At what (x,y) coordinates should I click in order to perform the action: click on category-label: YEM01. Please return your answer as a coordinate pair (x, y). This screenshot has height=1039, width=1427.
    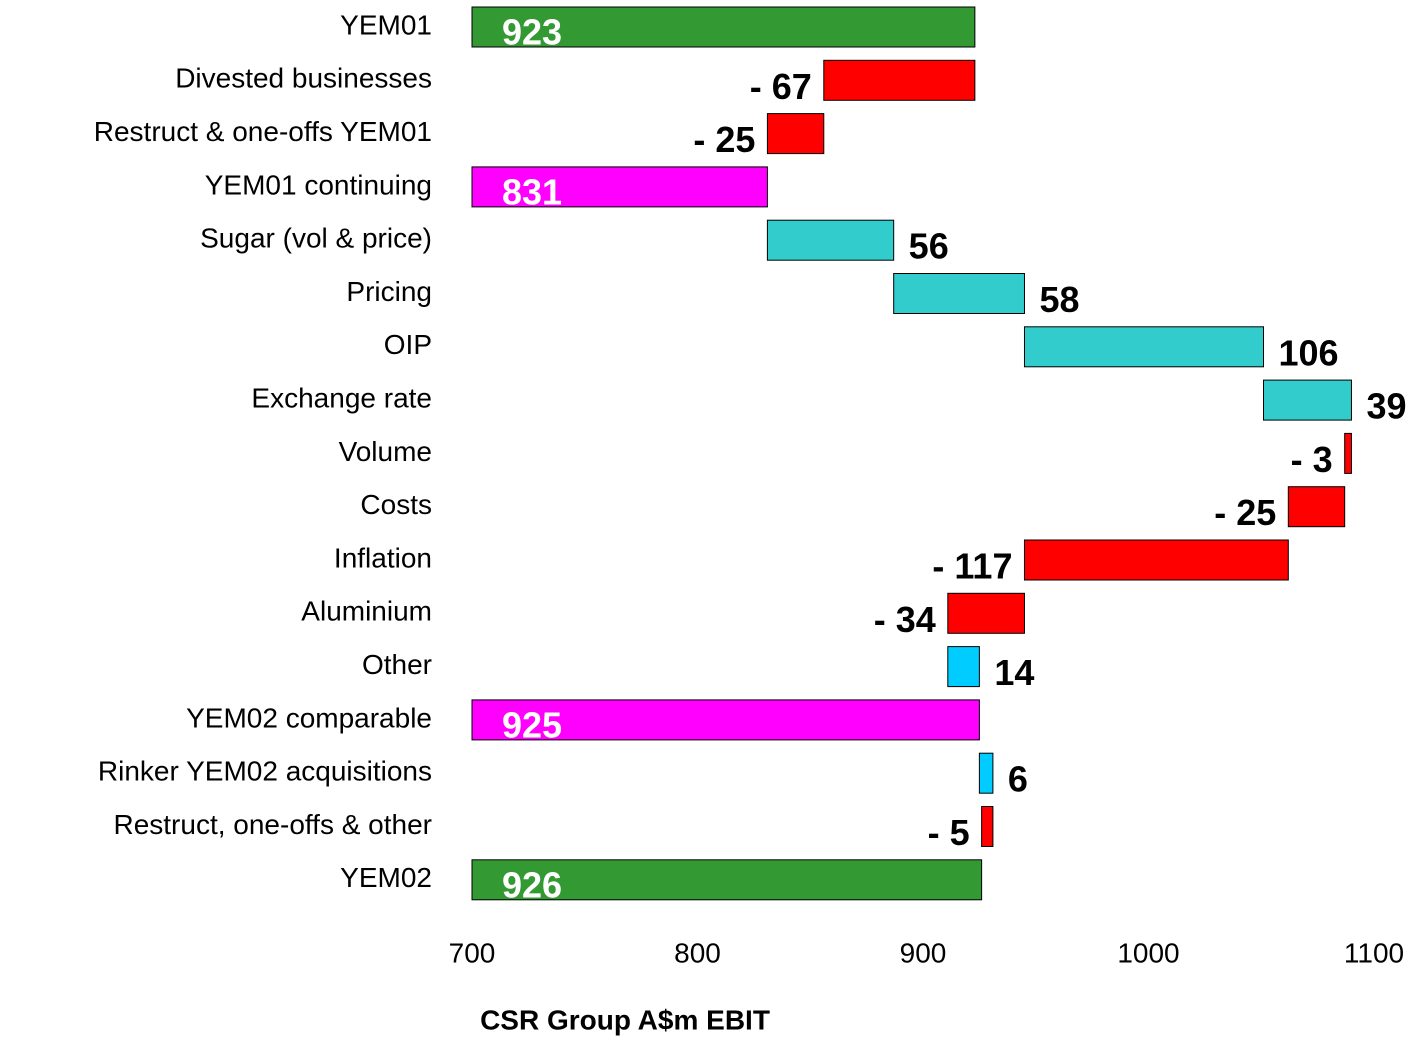
    Looking at the image, I should click on (386, 24).